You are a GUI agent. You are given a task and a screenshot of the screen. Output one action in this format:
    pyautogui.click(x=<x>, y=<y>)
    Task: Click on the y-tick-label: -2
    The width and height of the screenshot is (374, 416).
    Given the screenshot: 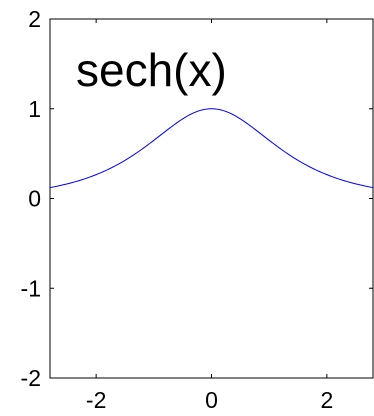 What is the action you would take?
    pyautogui.click(x=31, y=378)
    